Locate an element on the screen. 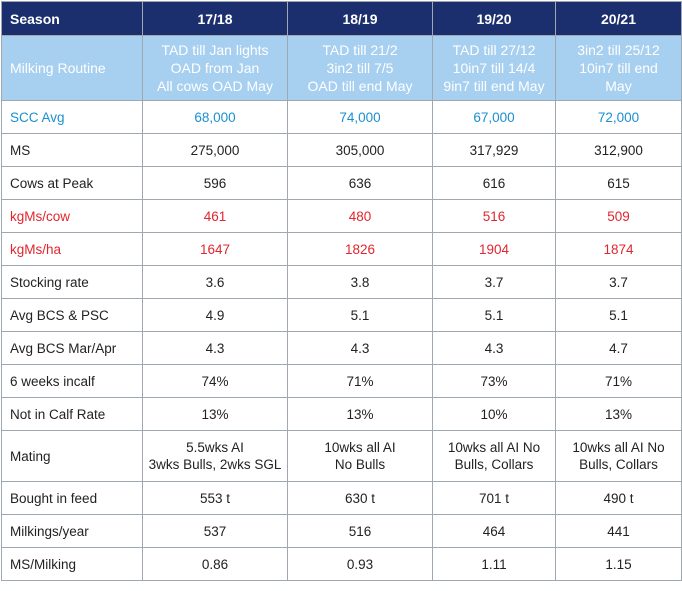 Image resolution: width=682 pixels, height=591 pixels. table-cell: 10% is located at coordinates (494, 414).